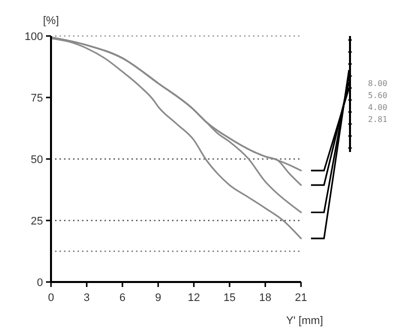 The image size is (400, 336). What do you see at coordinates (51, 298) in the screenshot?
I see `x-tick-label: 0` at bounding box center [51, 298].